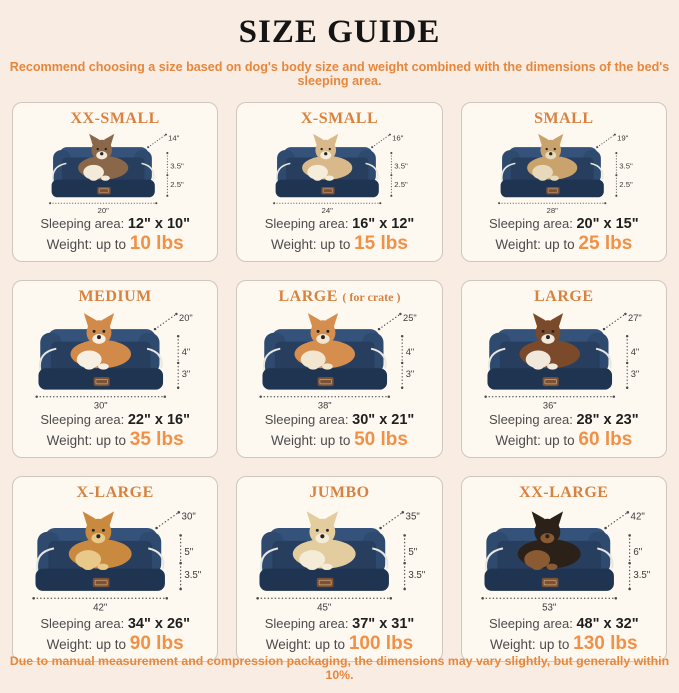  What do you see at coordinates (564, 118) in the screenshot?
I see `size-name: SMALL` at bounding box center [564, 118].